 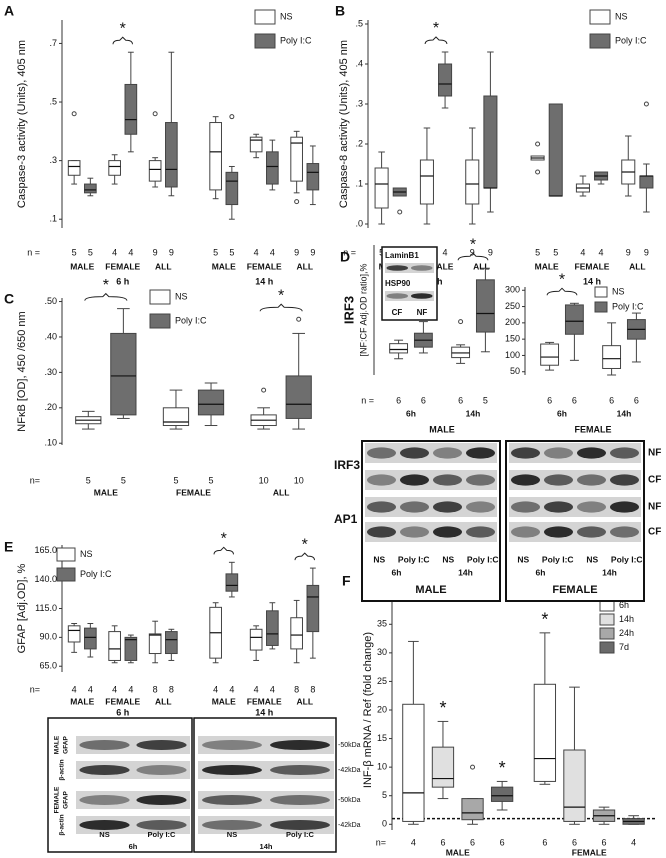 I want to click on blot-row-label: GFAP, so click(x=66, y=744).